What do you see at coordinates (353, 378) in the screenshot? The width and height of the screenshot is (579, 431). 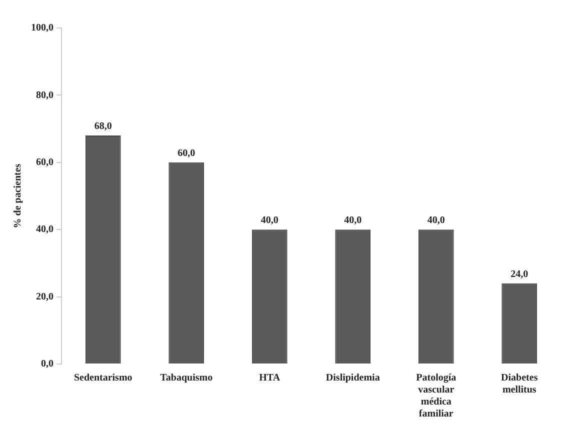 I see `x-tick-label: Dislipidemia` at bounding box center [353, 378].